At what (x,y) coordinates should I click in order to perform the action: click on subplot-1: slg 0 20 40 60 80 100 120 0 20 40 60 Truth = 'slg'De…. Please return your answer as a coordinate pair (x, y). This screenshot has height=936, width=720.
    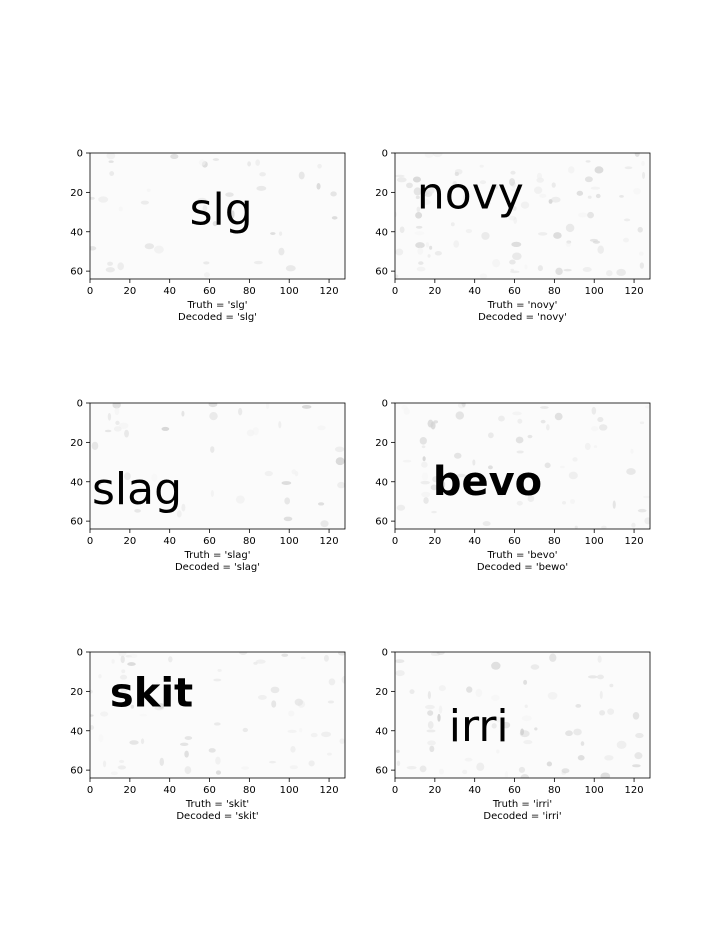
    Looking at the image, I should click on (208, 236).